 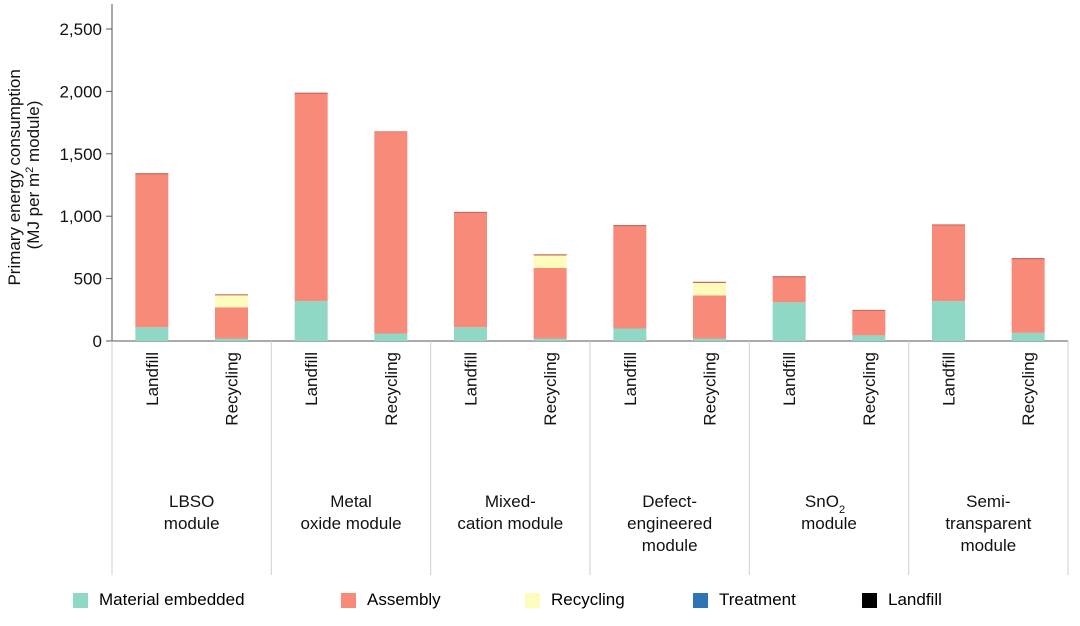 I want to click on legend-label: Material embedded, so click(x=172, y=599).